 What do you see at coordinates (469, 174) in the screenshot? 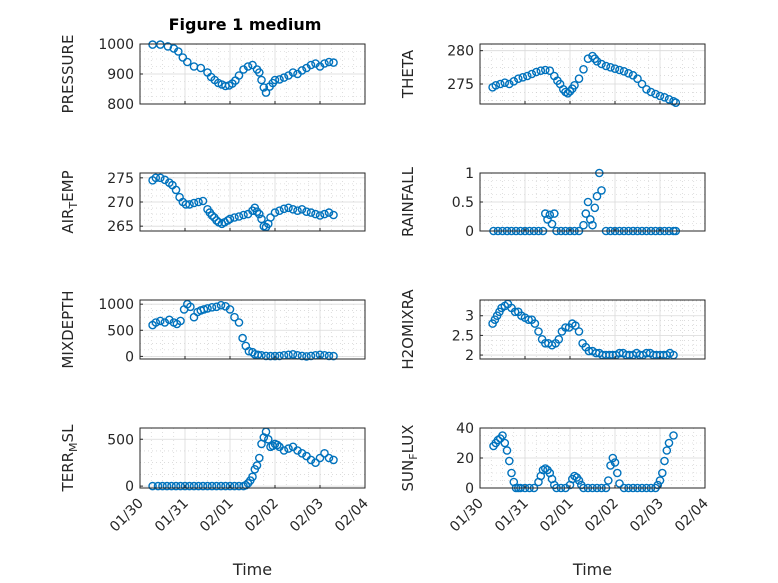
I see `y-tick-label: 1` at bounding box center [469, 174].